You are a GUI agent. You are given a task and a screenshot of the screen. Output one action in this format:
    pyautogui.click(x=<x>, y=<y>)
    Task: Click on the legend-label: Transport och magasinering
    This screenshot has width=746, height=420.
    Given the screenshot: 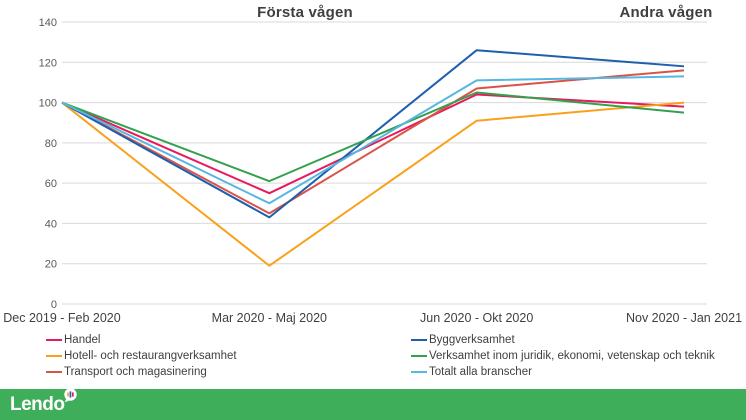 What is the action you would take?
    pyautogui.click(x=135, y=372)
    